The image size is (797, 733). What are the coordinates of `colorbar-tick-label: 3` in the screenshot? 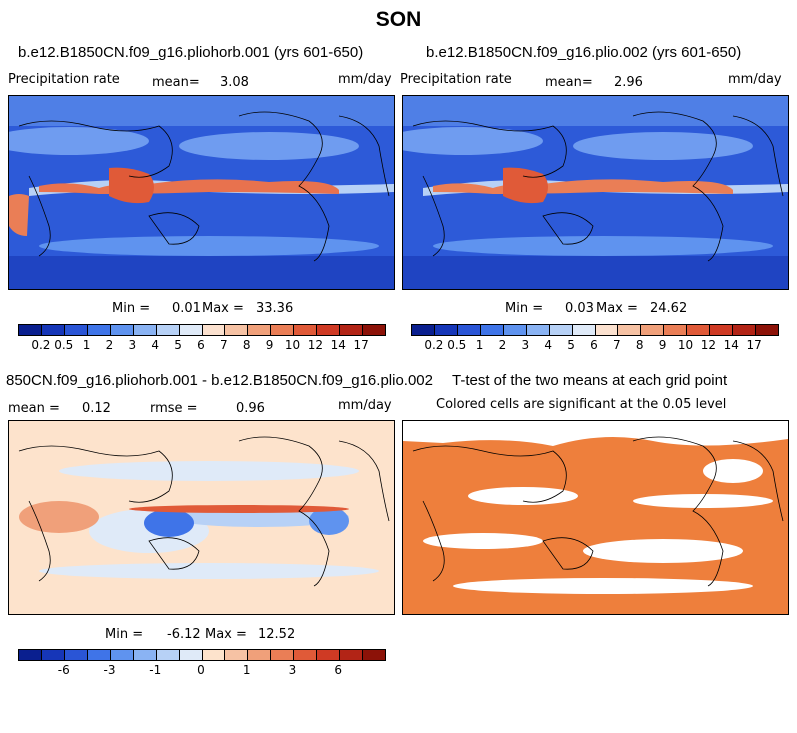 It's located at (292, 670).